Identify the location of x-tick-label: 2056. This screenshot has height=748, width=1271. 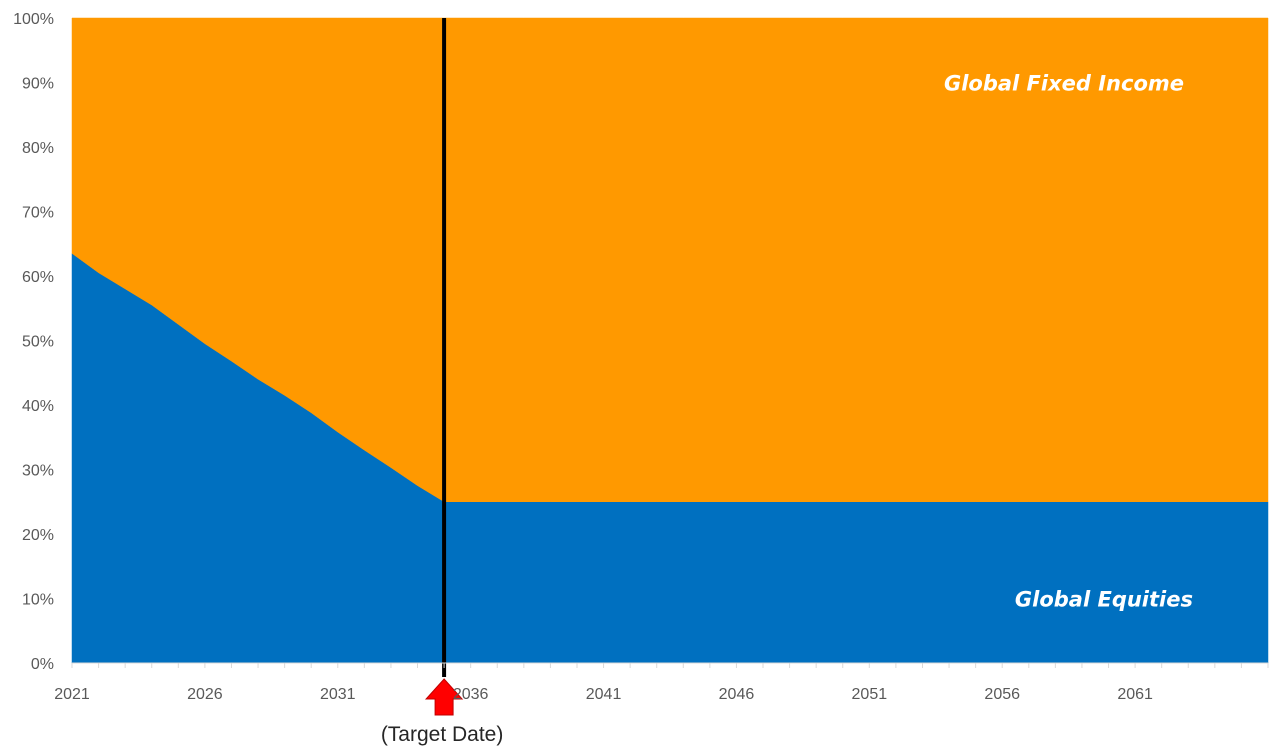
(1002, 694).